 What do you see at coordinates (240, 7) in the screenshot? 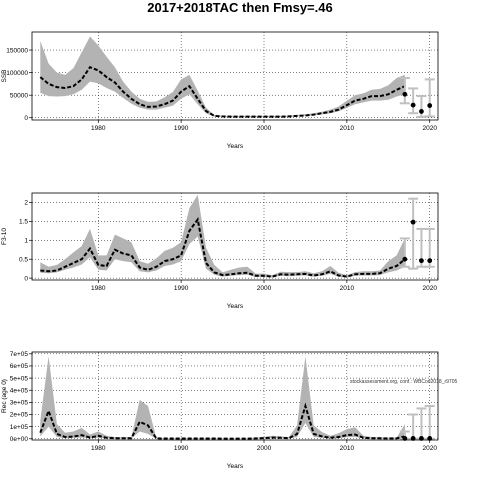
I see `page-title: 2017+2018TAC then Fmsy=.46` at bounding box center [240, 7].